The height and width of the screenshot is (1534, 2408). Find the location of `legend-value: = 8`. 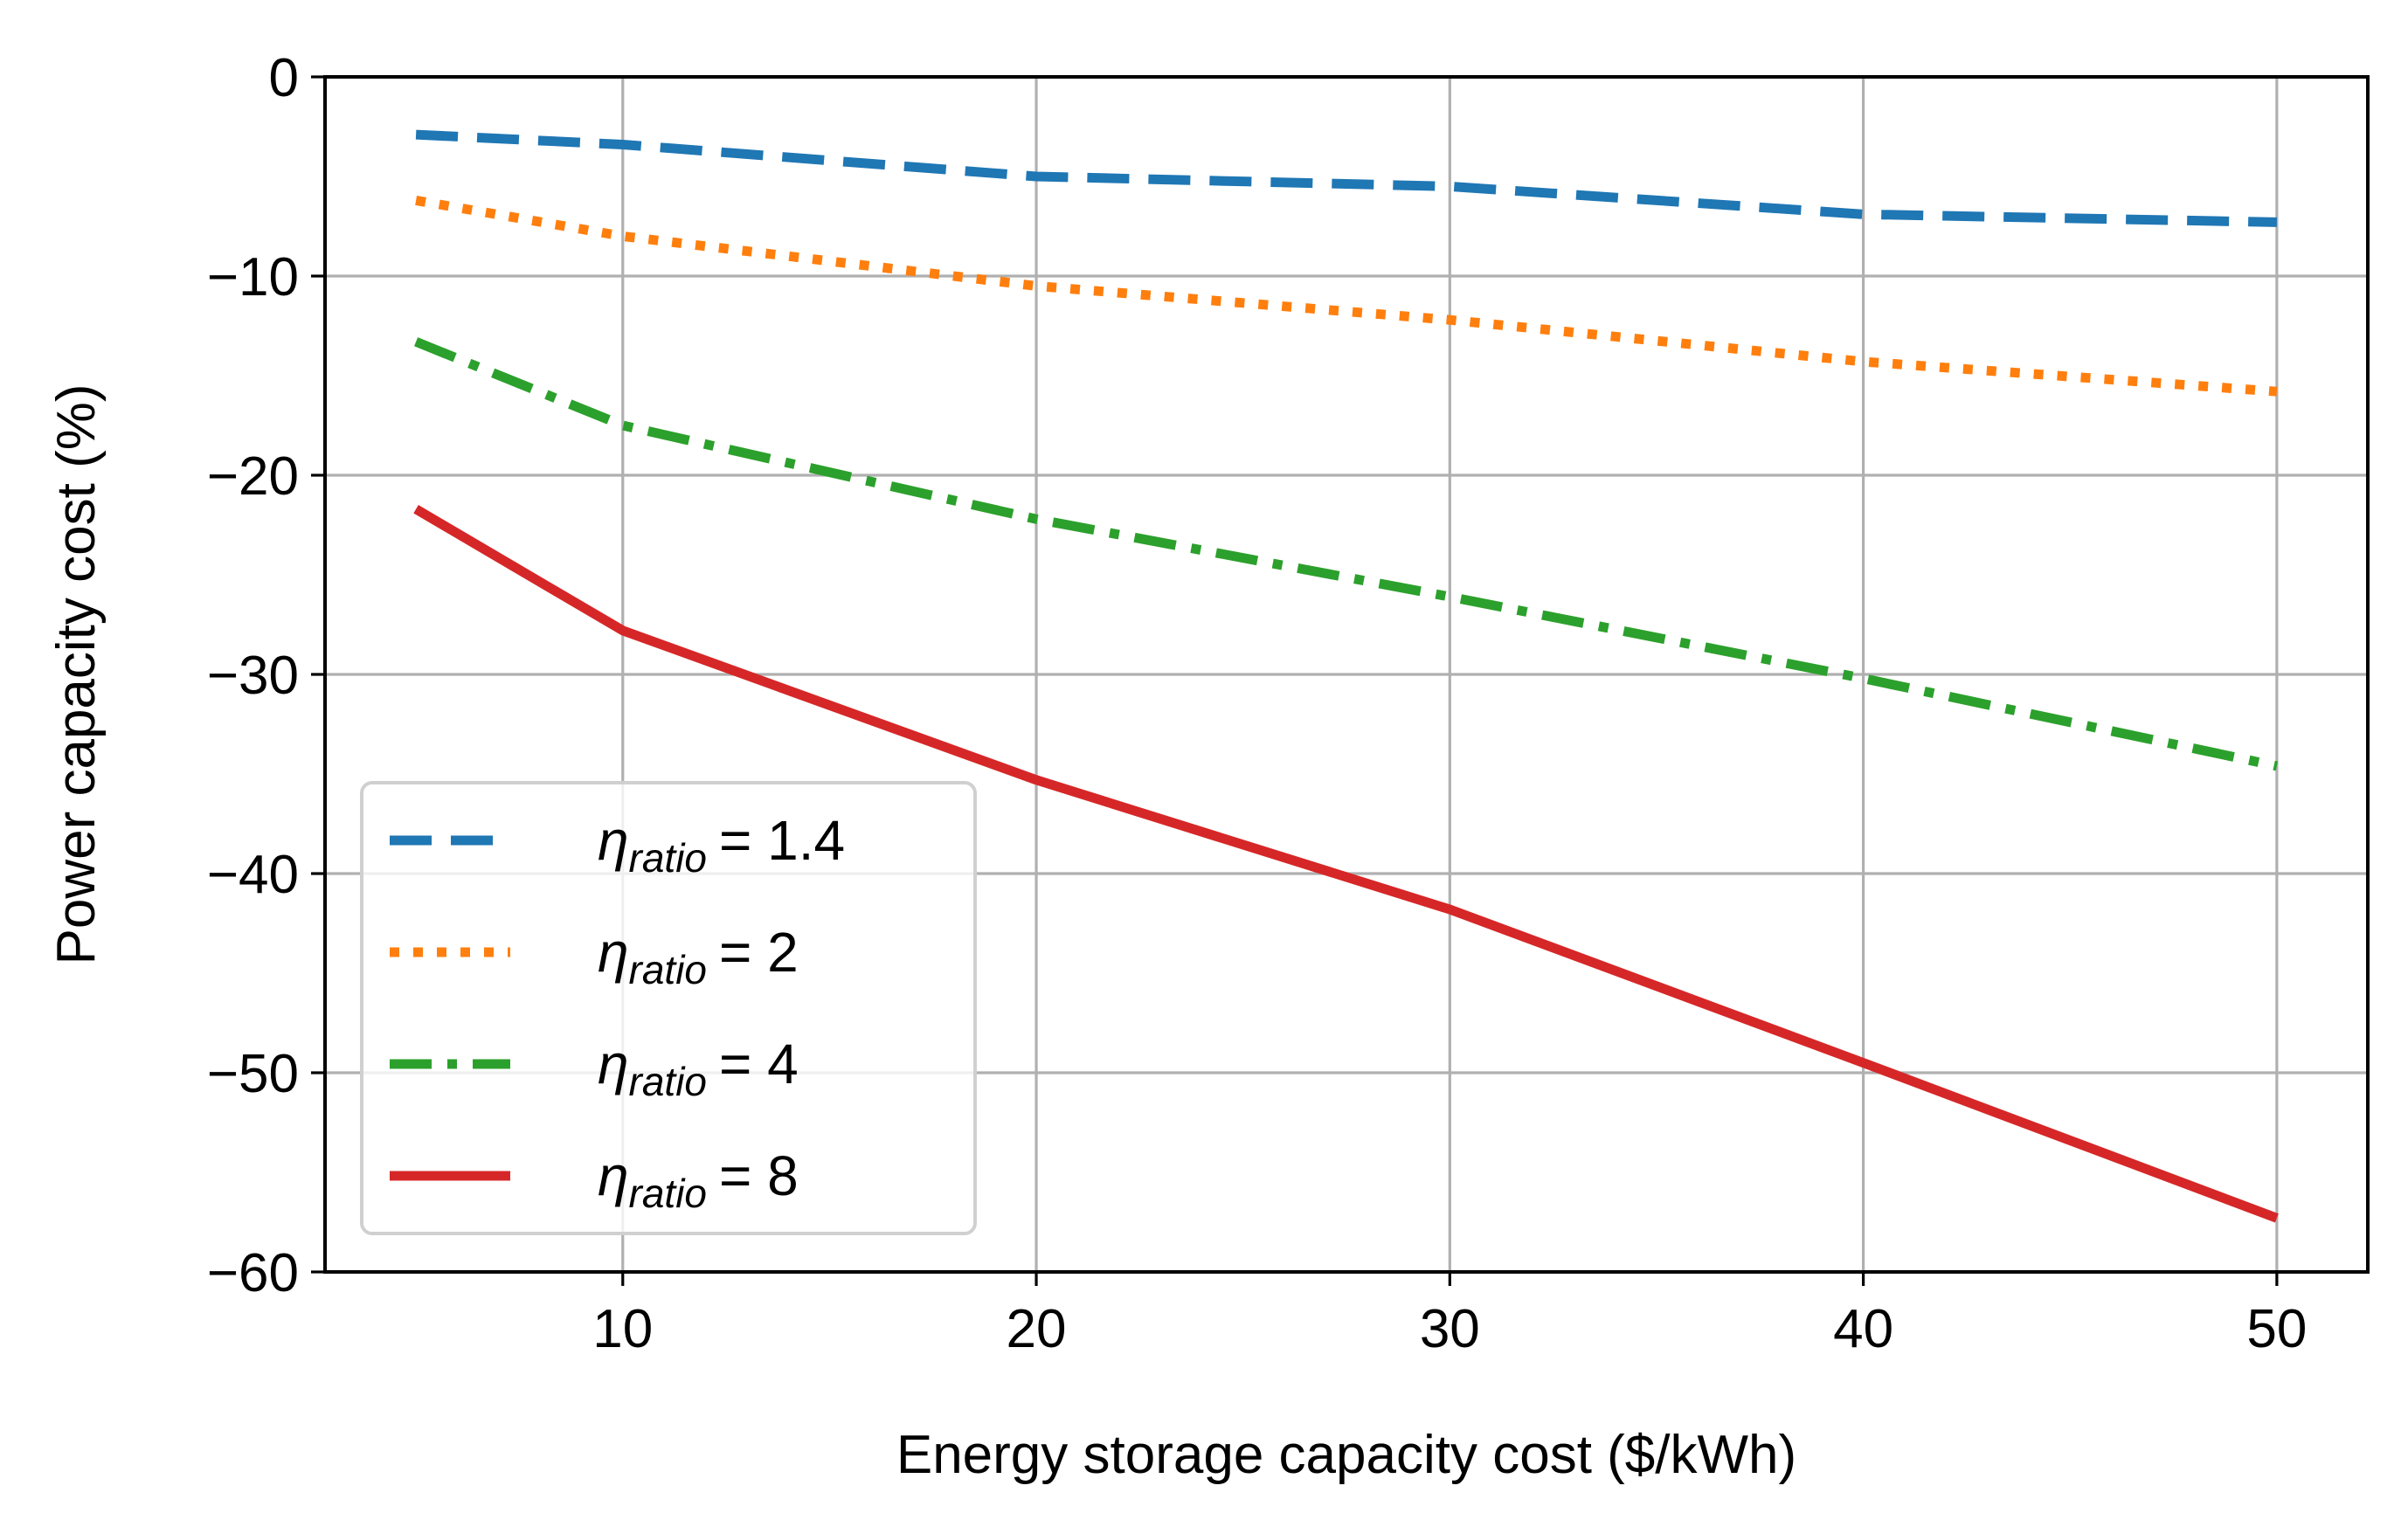

legend-value: = 8 is located at coordinates (759, 1175).